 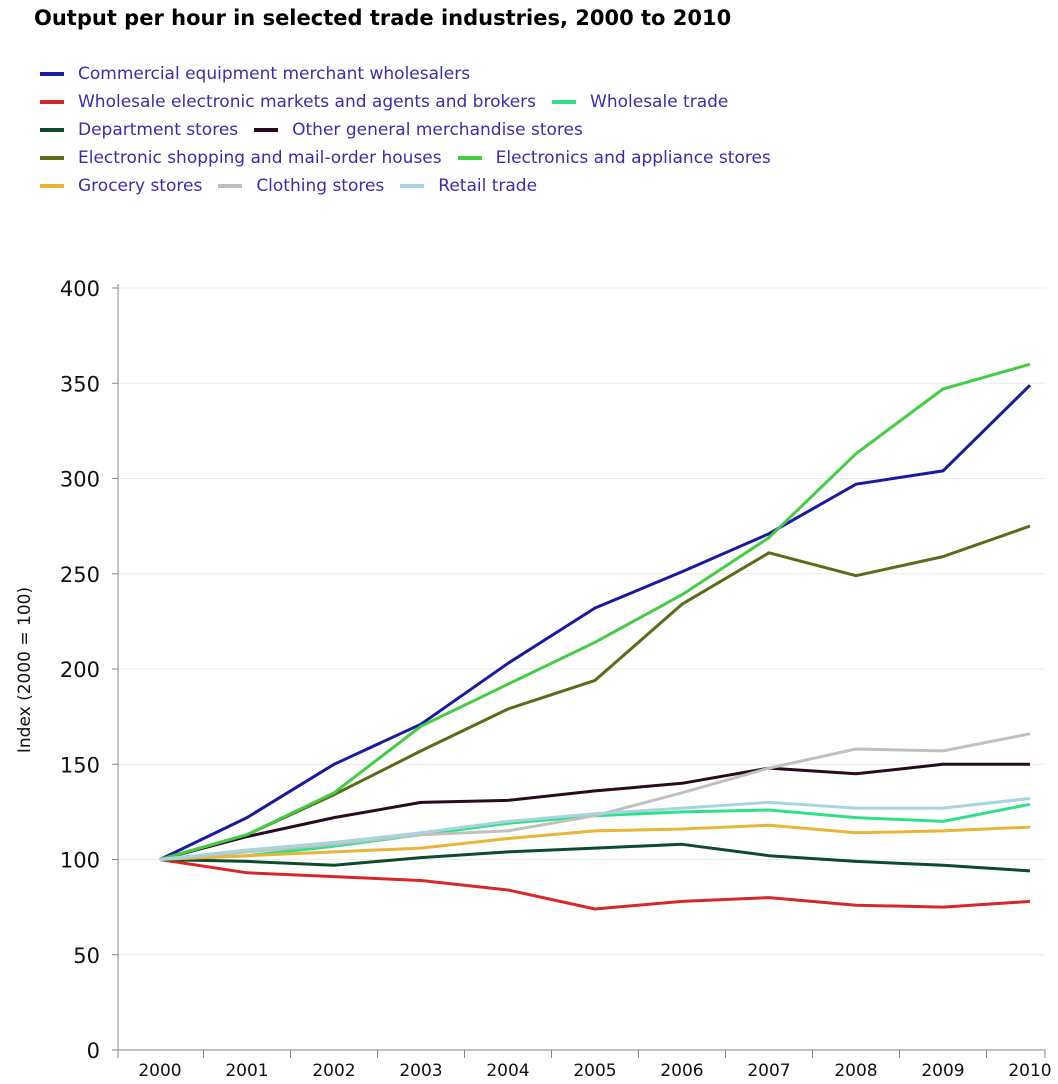 I want to click on x-tick-label: 2009, so click(x=942, y=1071).